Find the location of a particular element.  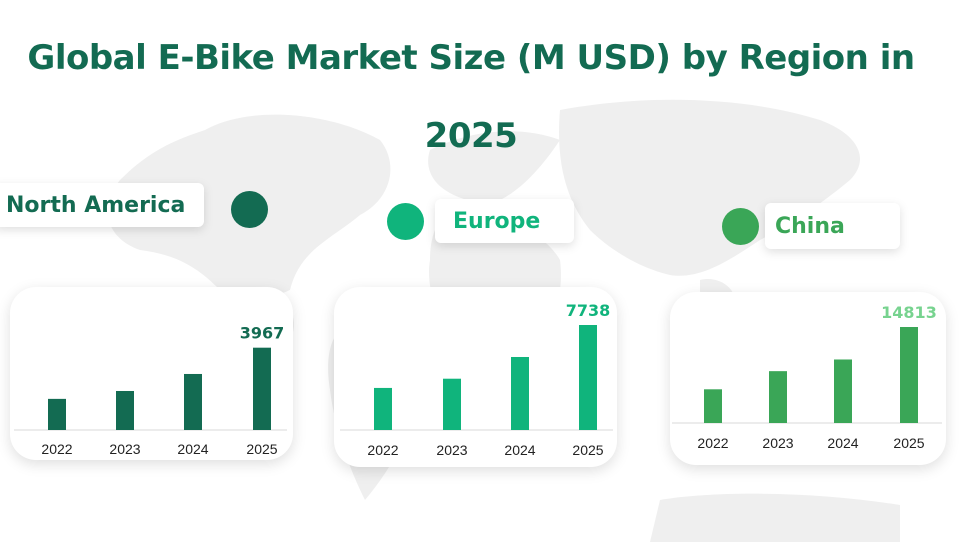

north-america-tick-label-2025: 2025 is located at coordinates (261, 449).